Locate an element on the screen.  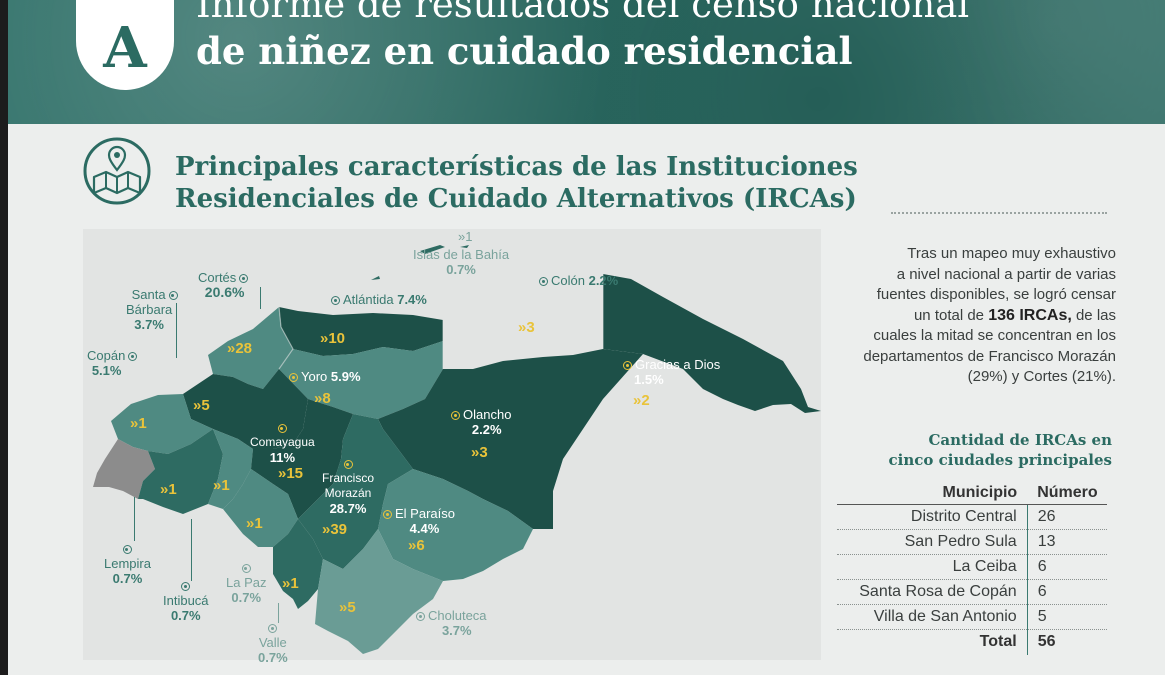
table-header-row: Municipio Número is located at coordinates (972, 494).